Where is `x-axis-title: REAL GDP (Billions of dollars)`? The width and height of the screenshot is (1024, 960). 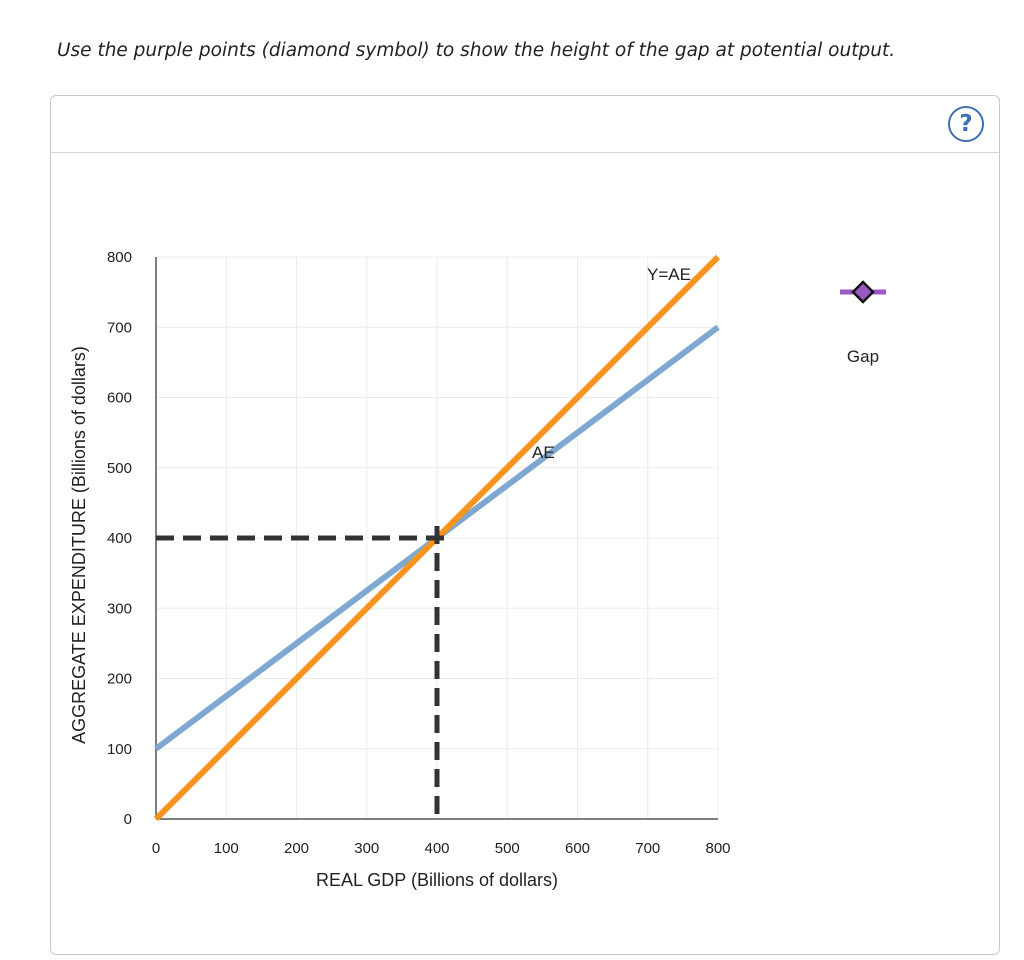
x-axis-title: REAL GDP (Billions of dollars) is located at coordinates (437, 880).